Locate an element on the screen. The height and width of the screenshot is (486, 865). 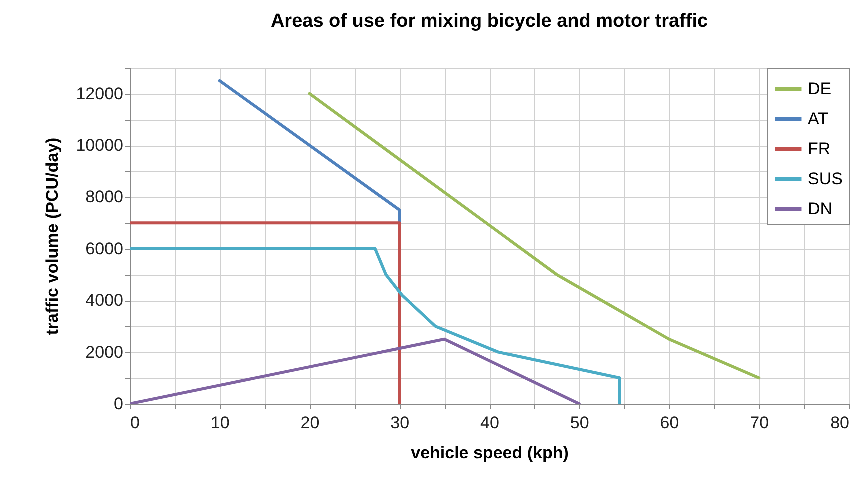
y-tick-label: 12000 is located at coordinates (100, 94).